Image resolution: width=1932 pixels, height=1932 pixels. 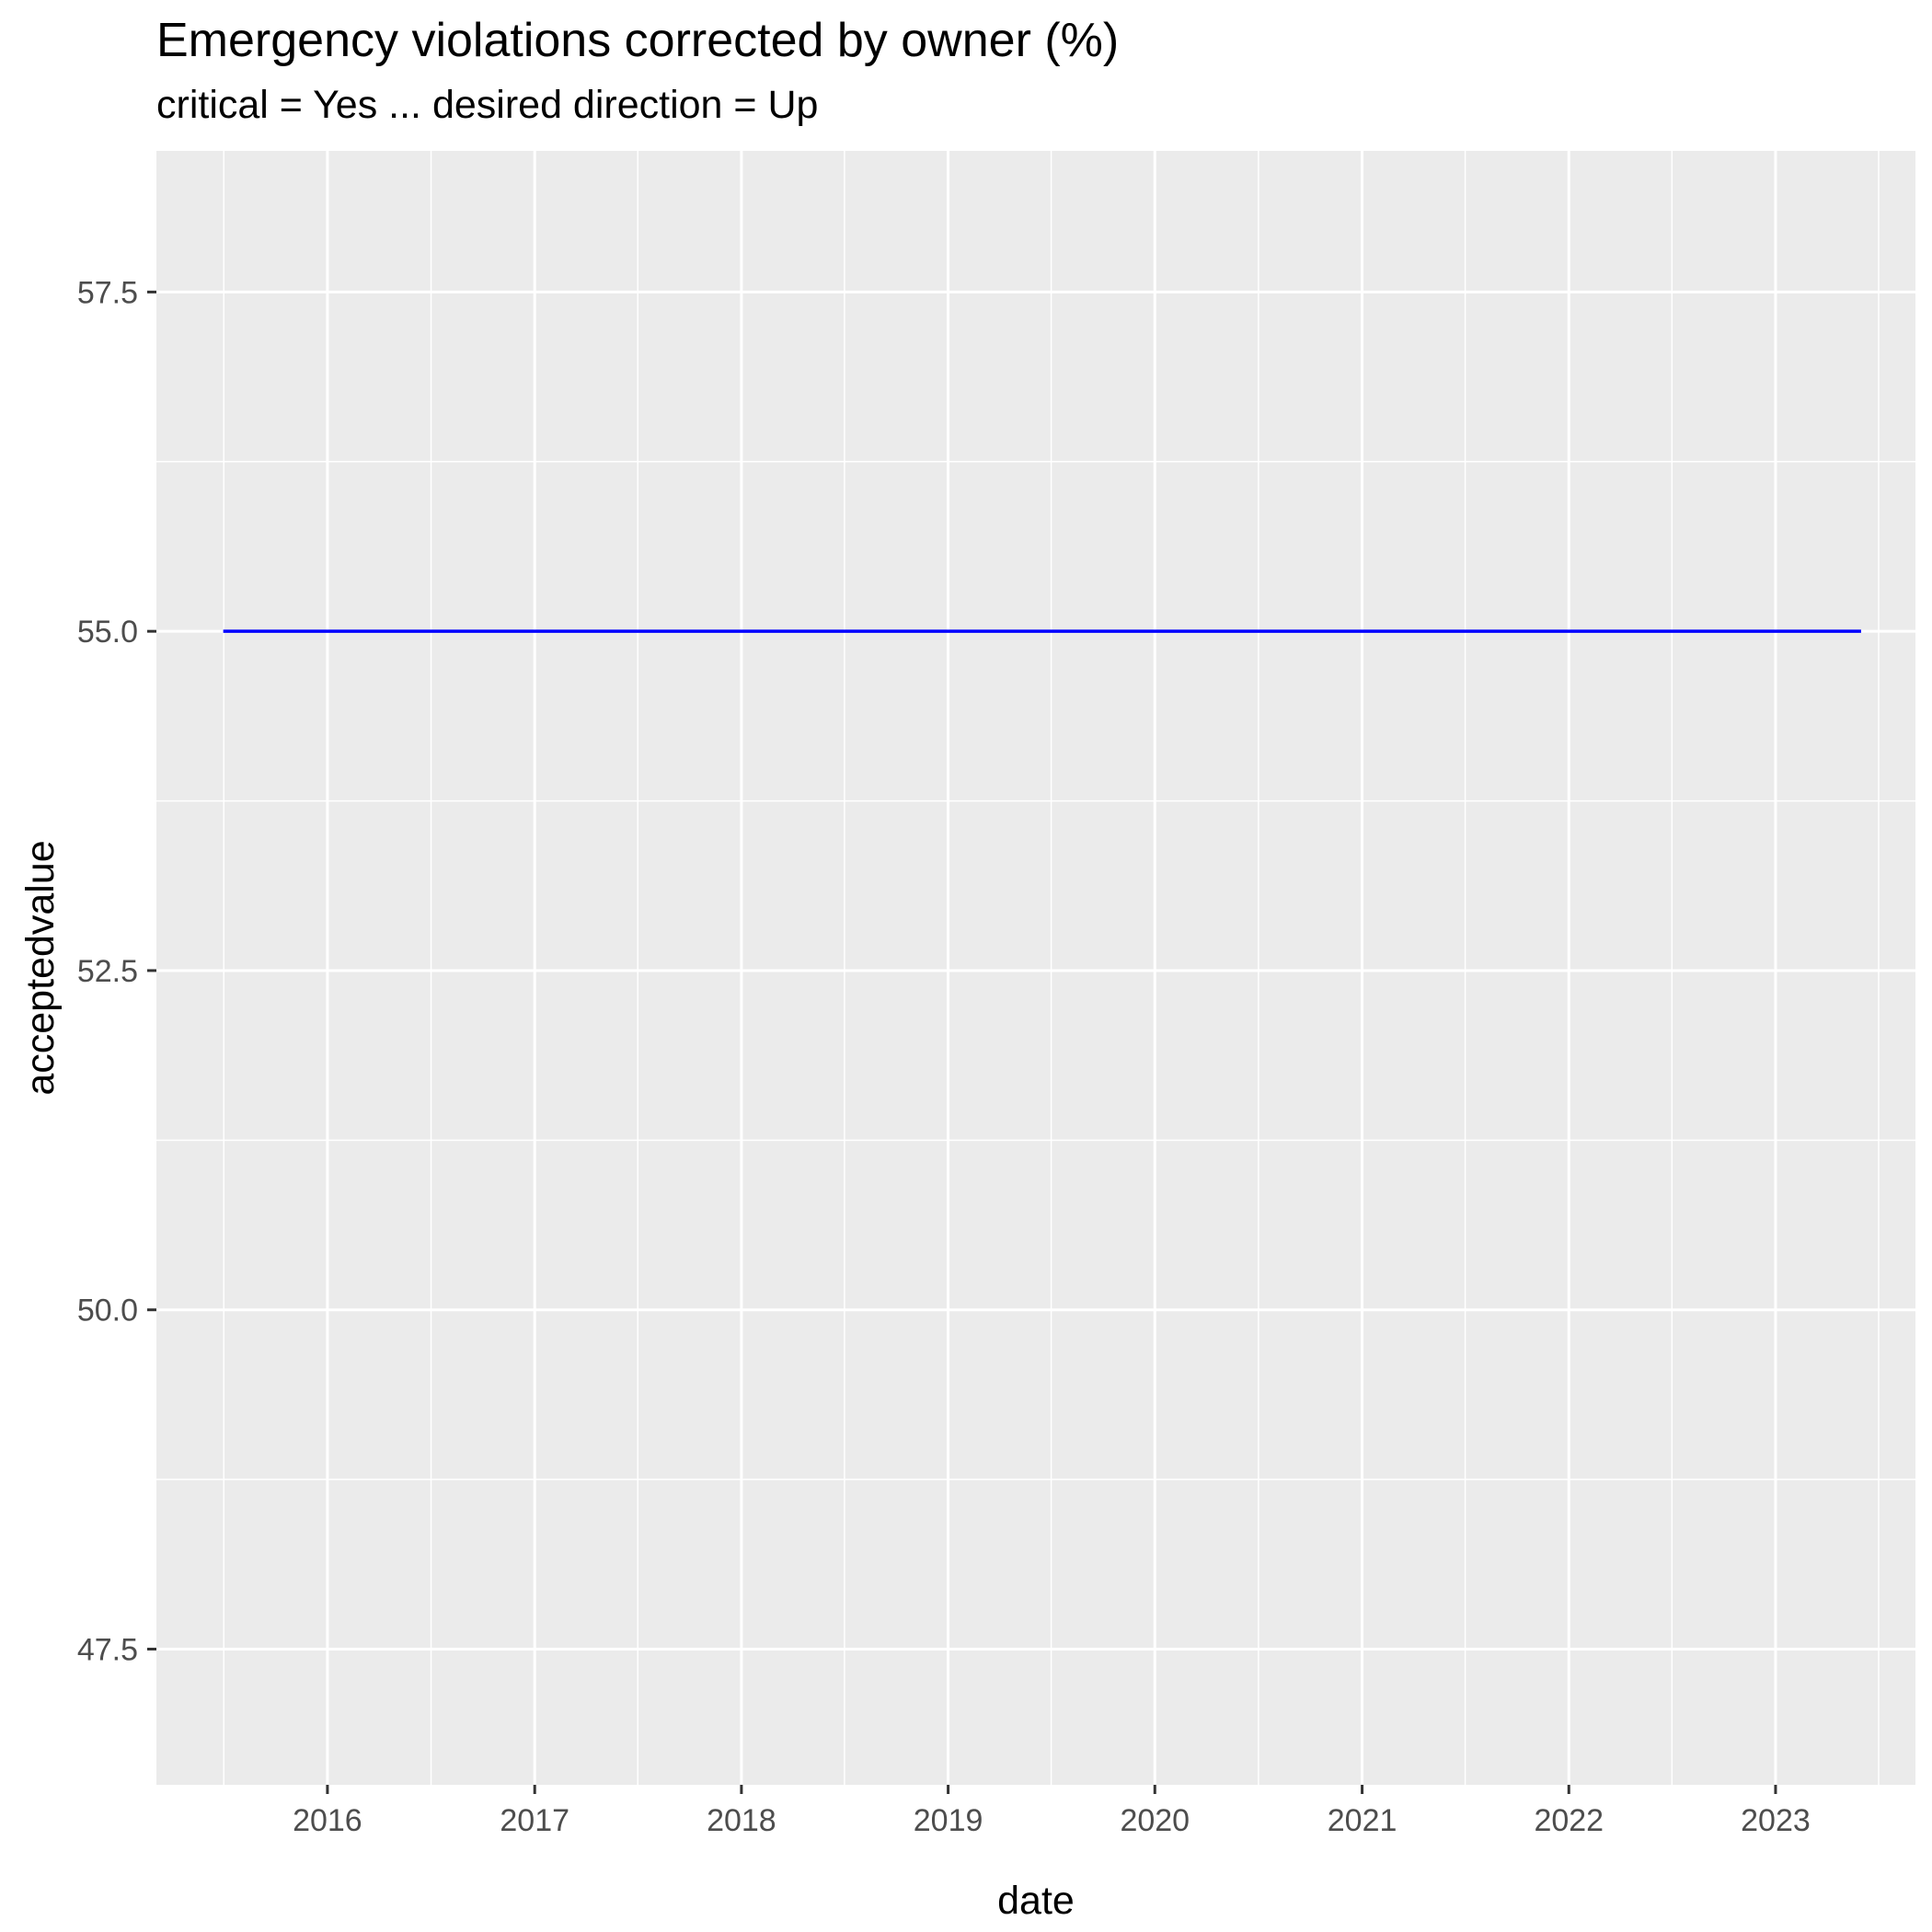 What do you see at coordinates (107, 1649) in the screenshot?
I see `y-tick-label: 47.5` at bounding box center [107, 1649].